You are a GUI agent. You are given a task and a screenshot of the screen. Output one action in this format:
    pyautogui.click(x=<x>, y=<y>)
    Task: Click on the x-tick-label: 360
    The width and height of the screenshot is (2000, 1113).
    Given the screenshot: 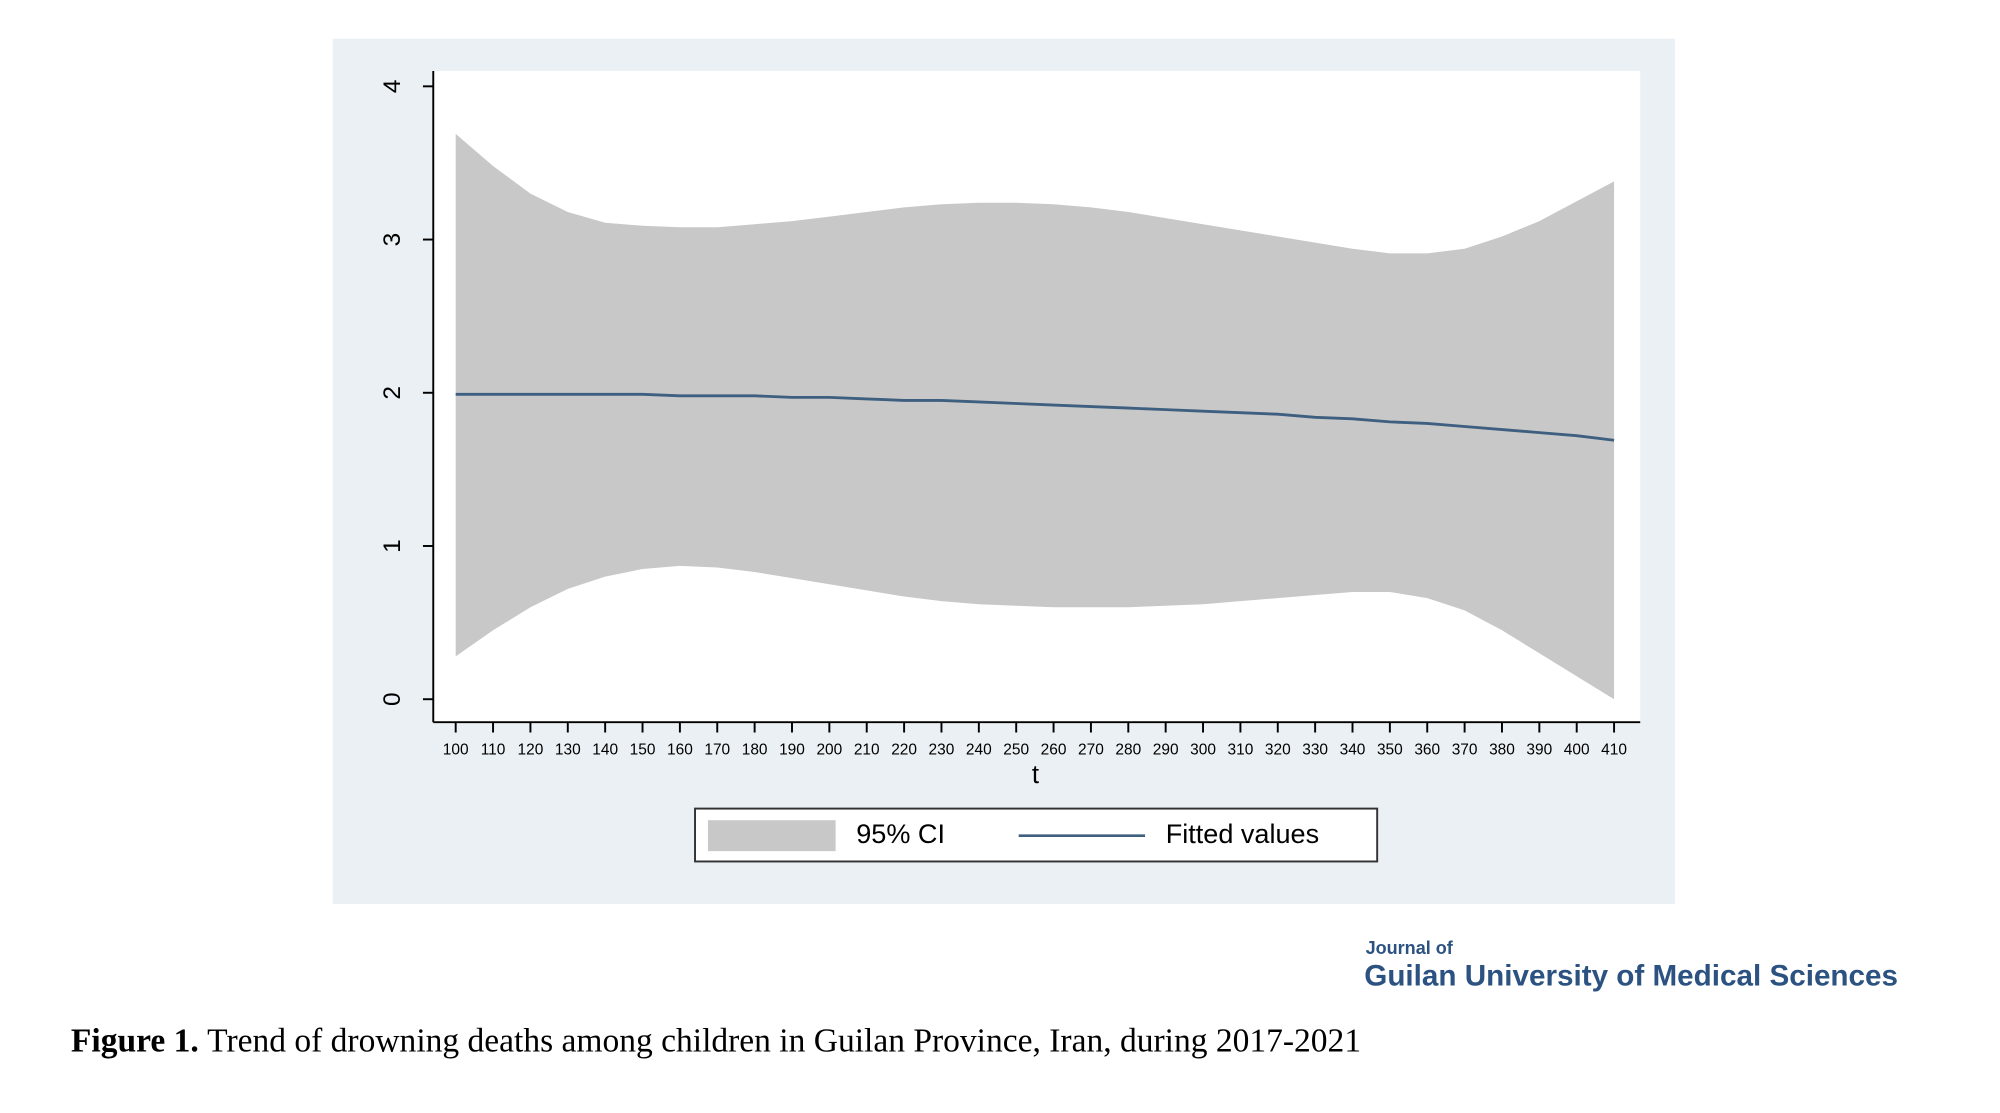 What is the action you would take?
    pyautogui.click(x=1427, y=750)
    